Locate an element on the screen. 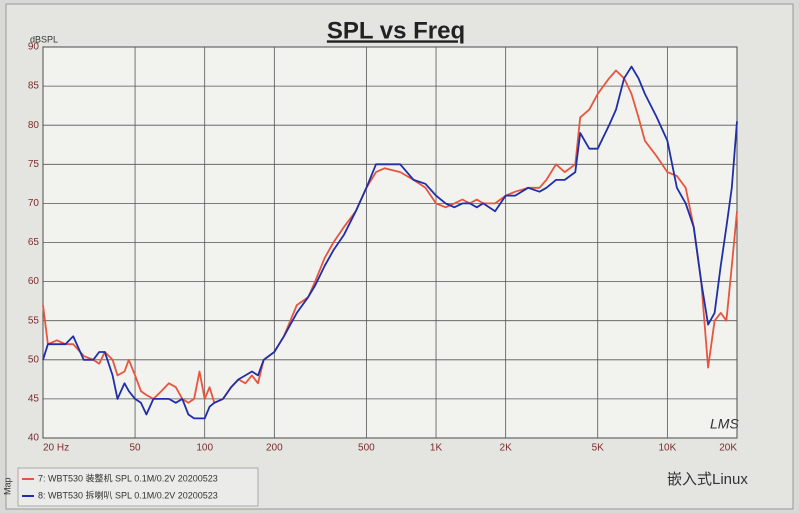  y-tick-label: 45 is located at coordinates (34, 399).